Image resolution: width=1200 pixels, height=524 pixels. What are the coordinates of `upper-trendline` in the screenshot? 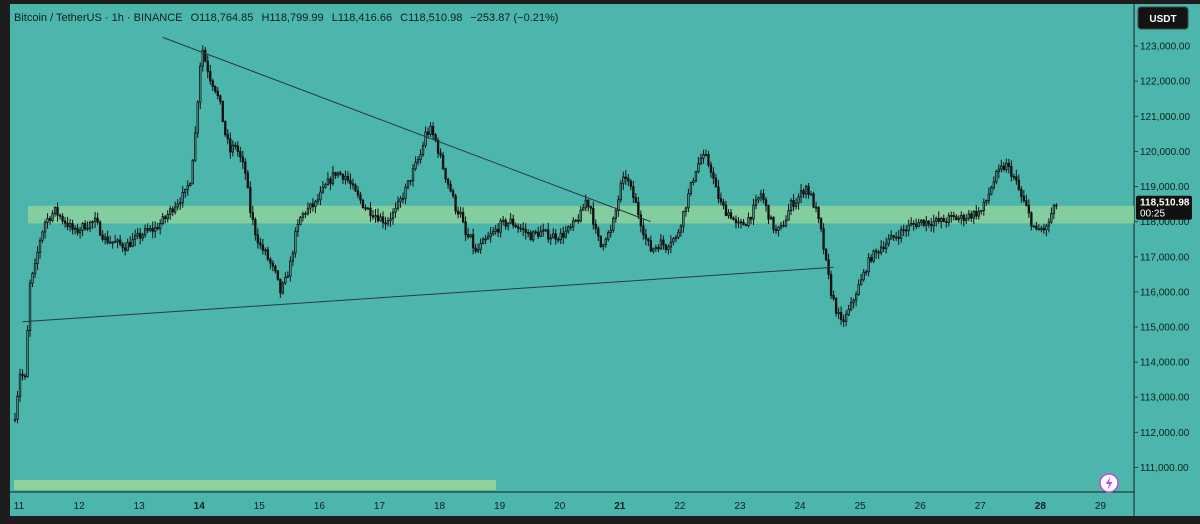 It's located at (407, 129).